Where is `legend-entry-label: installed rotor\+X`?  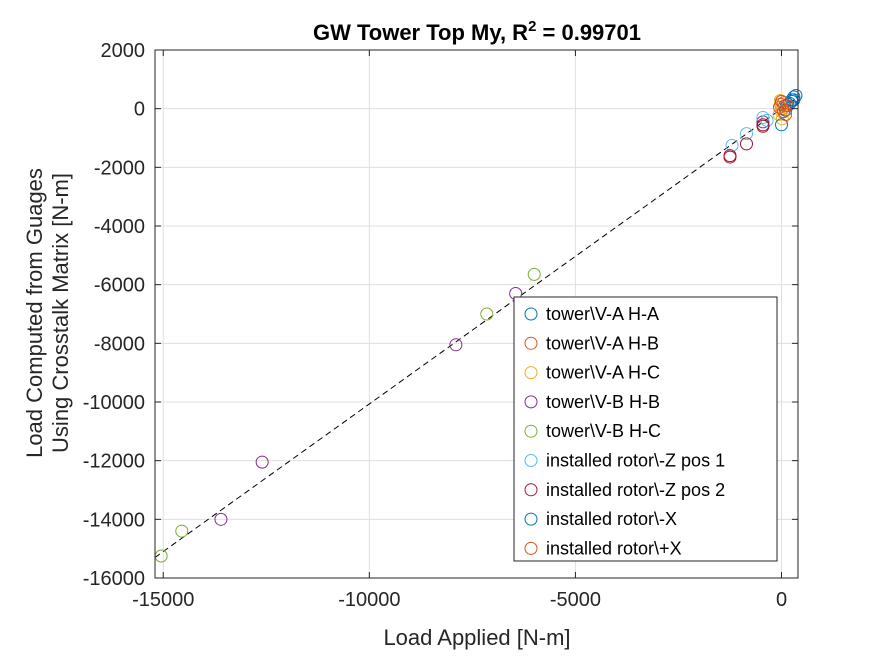
legend-entry-label: installed rotor\+X is located at coordinates (614, 548).